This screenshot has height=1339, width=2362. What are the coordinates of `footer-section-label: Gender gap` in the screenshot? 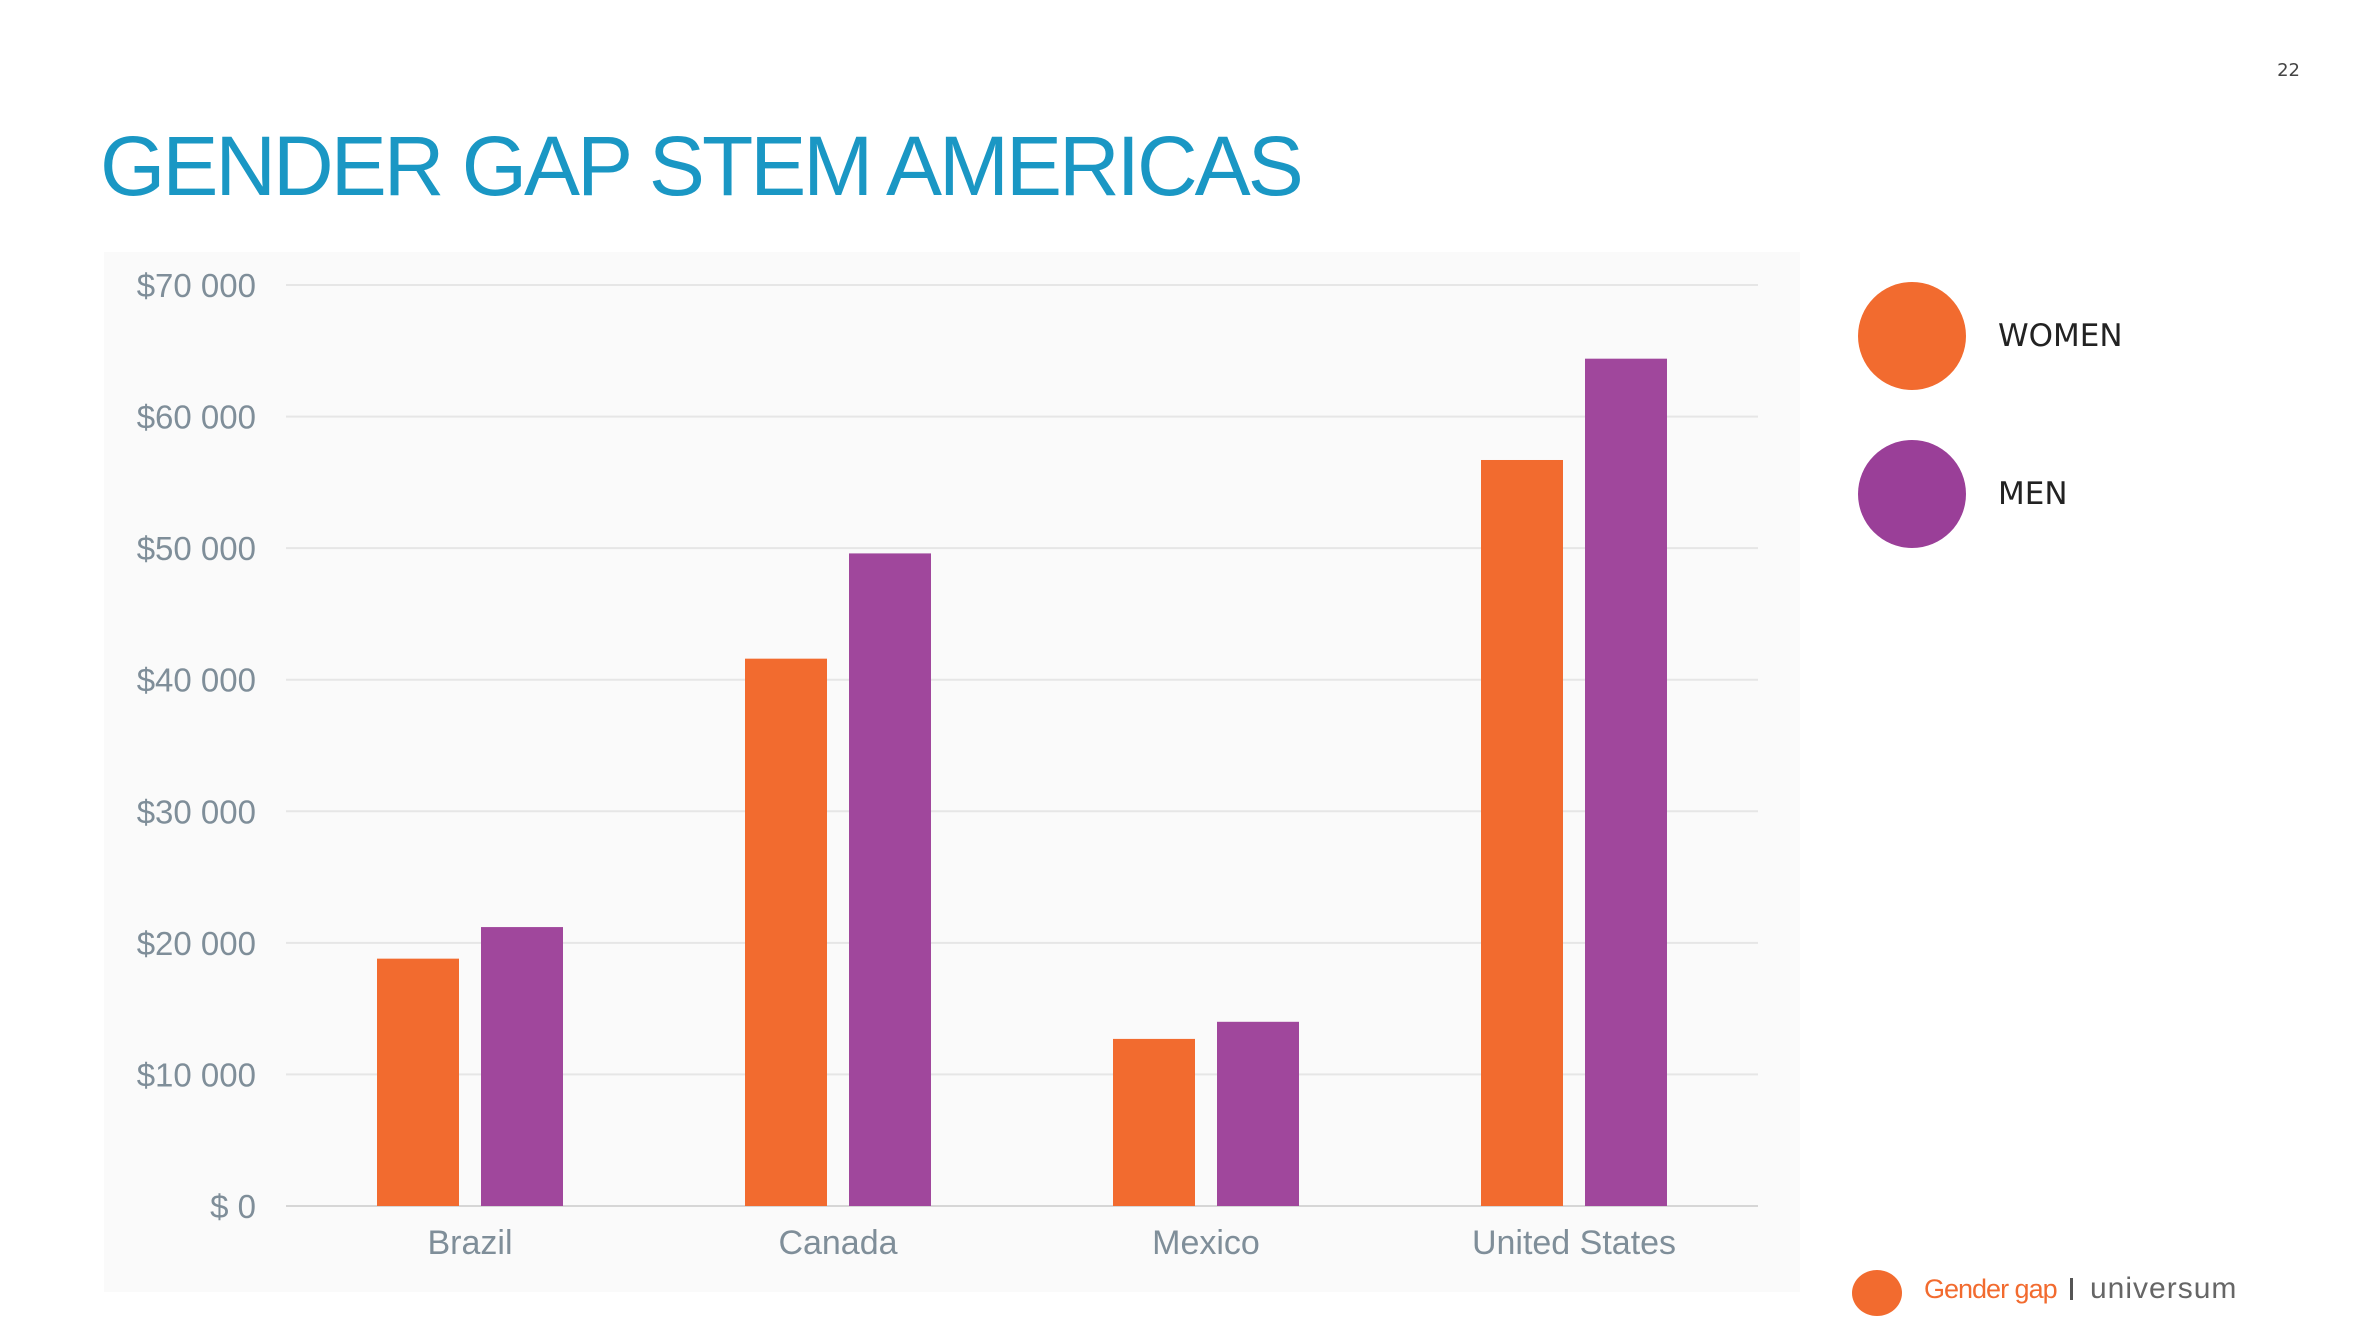 It's located at (1991, 1289).